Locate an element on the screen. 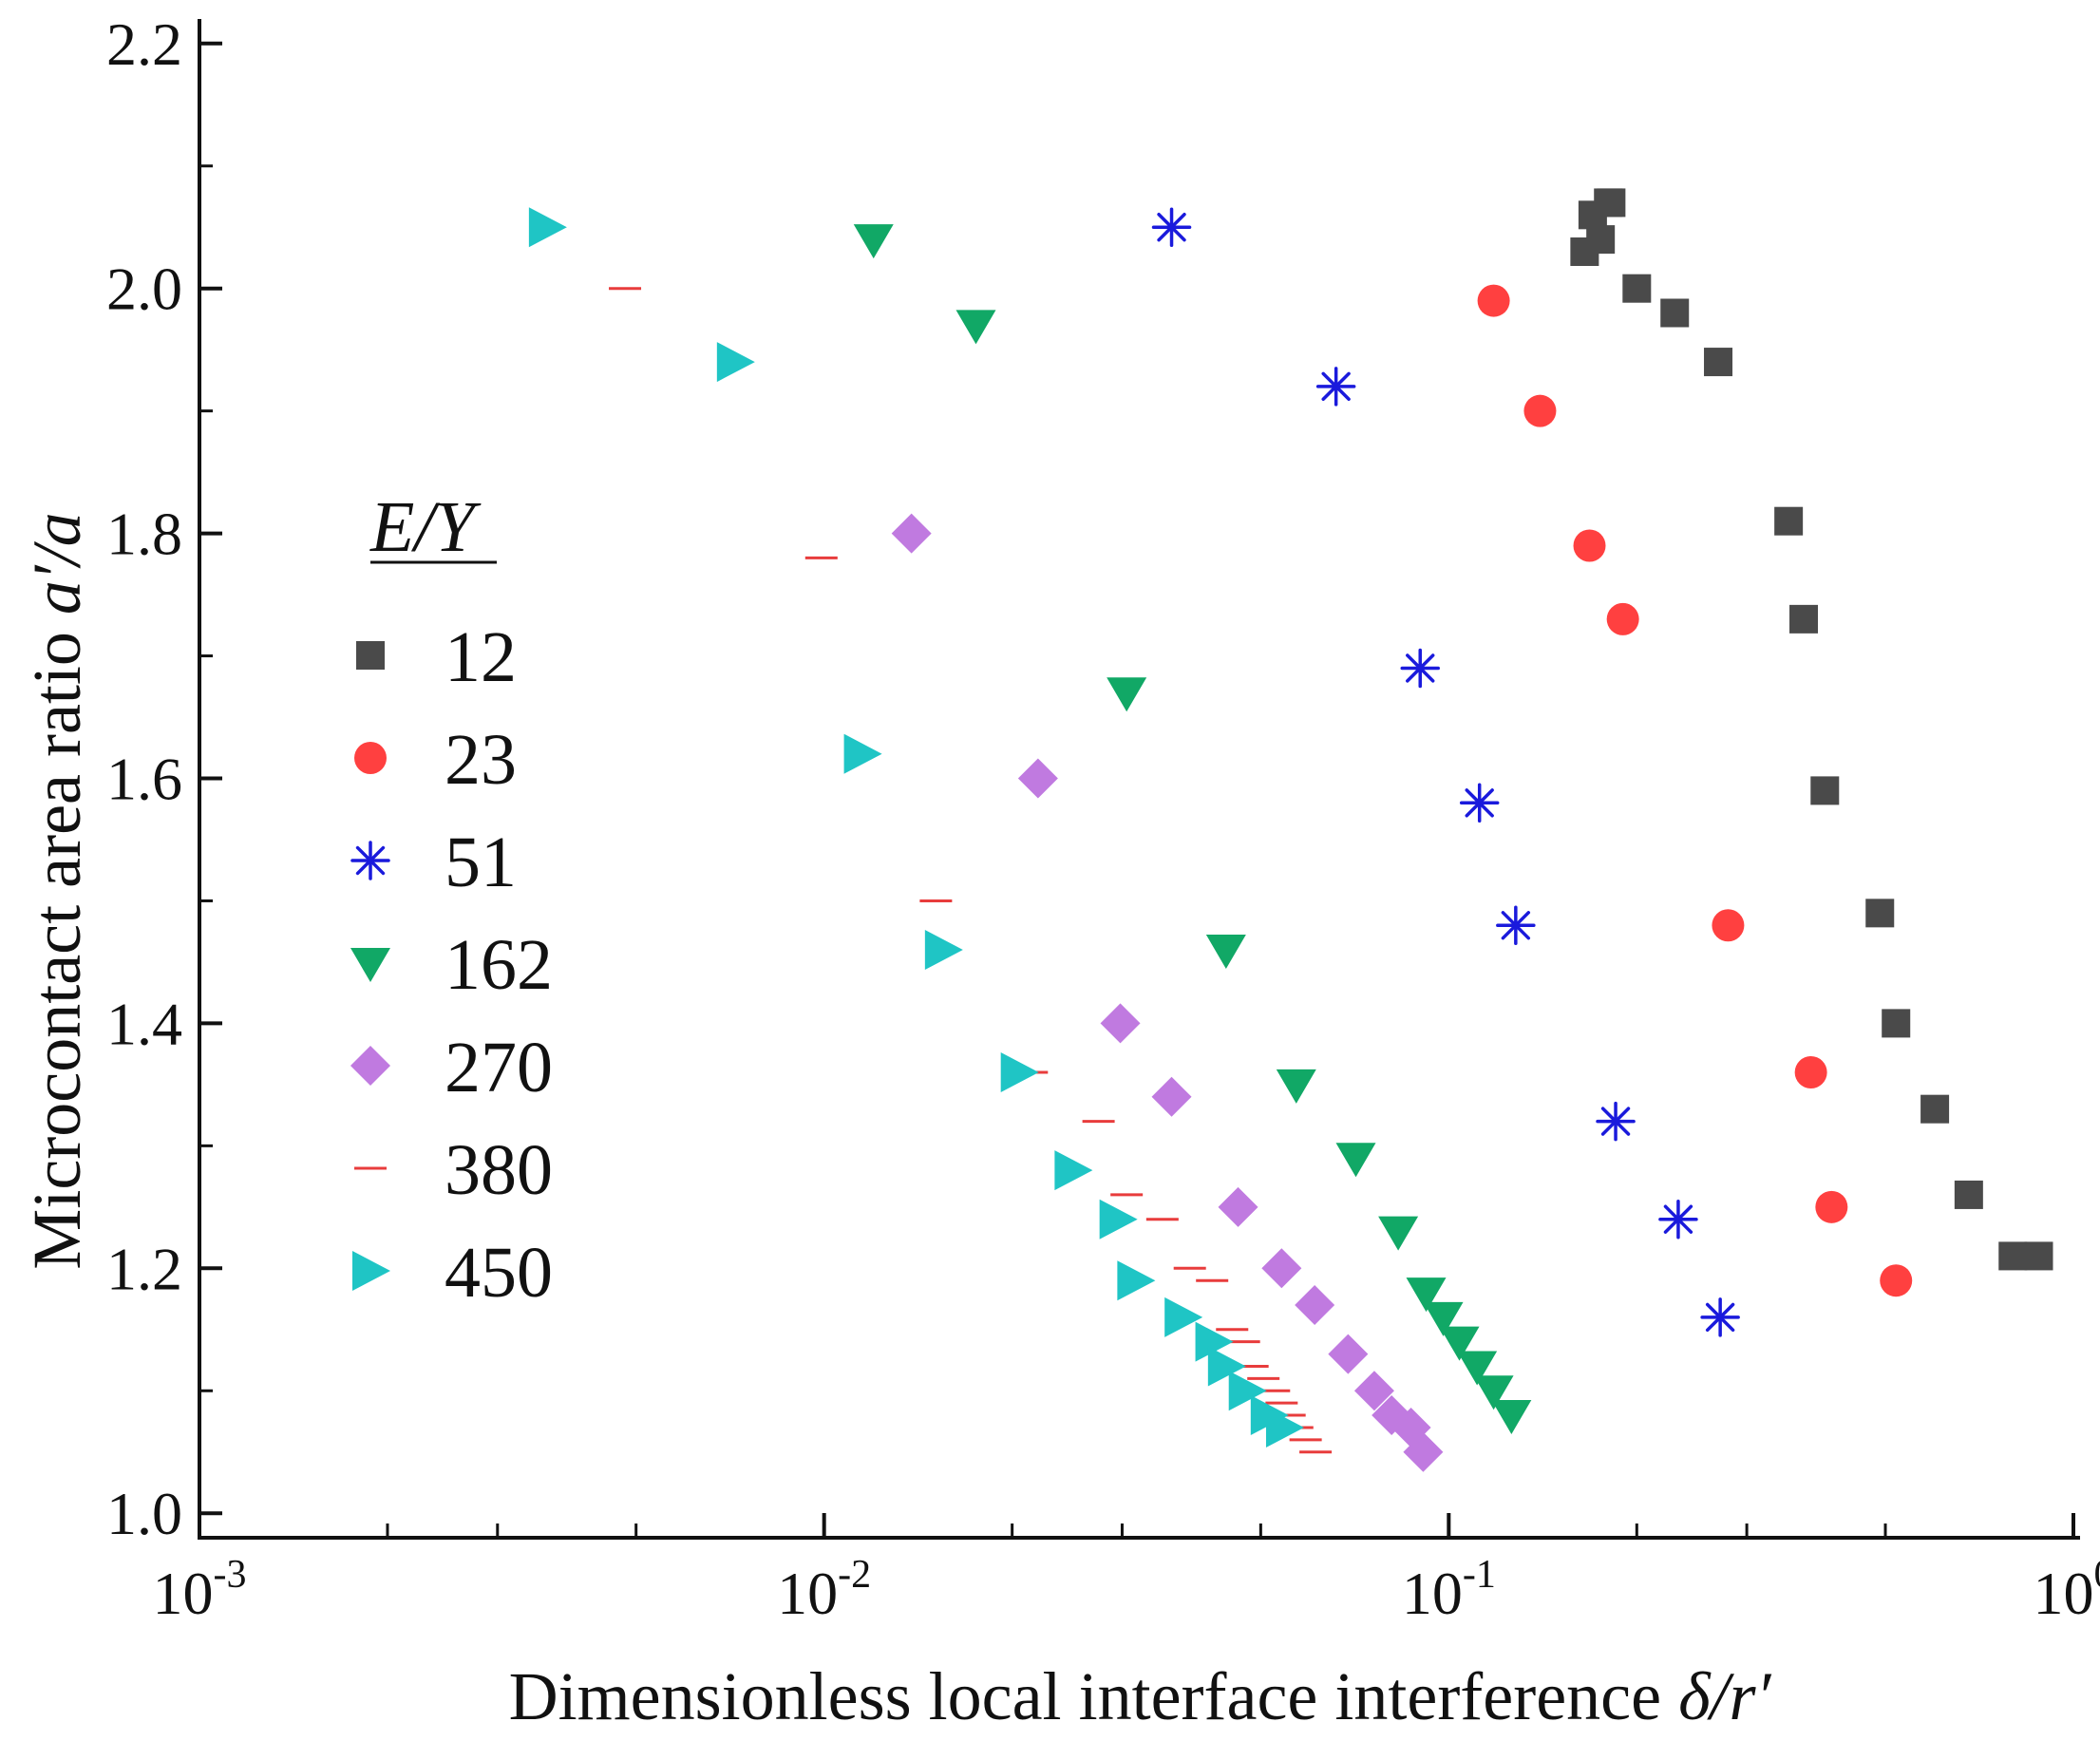  y-tick-label: 2.0 is located at coordinates (144, 289).